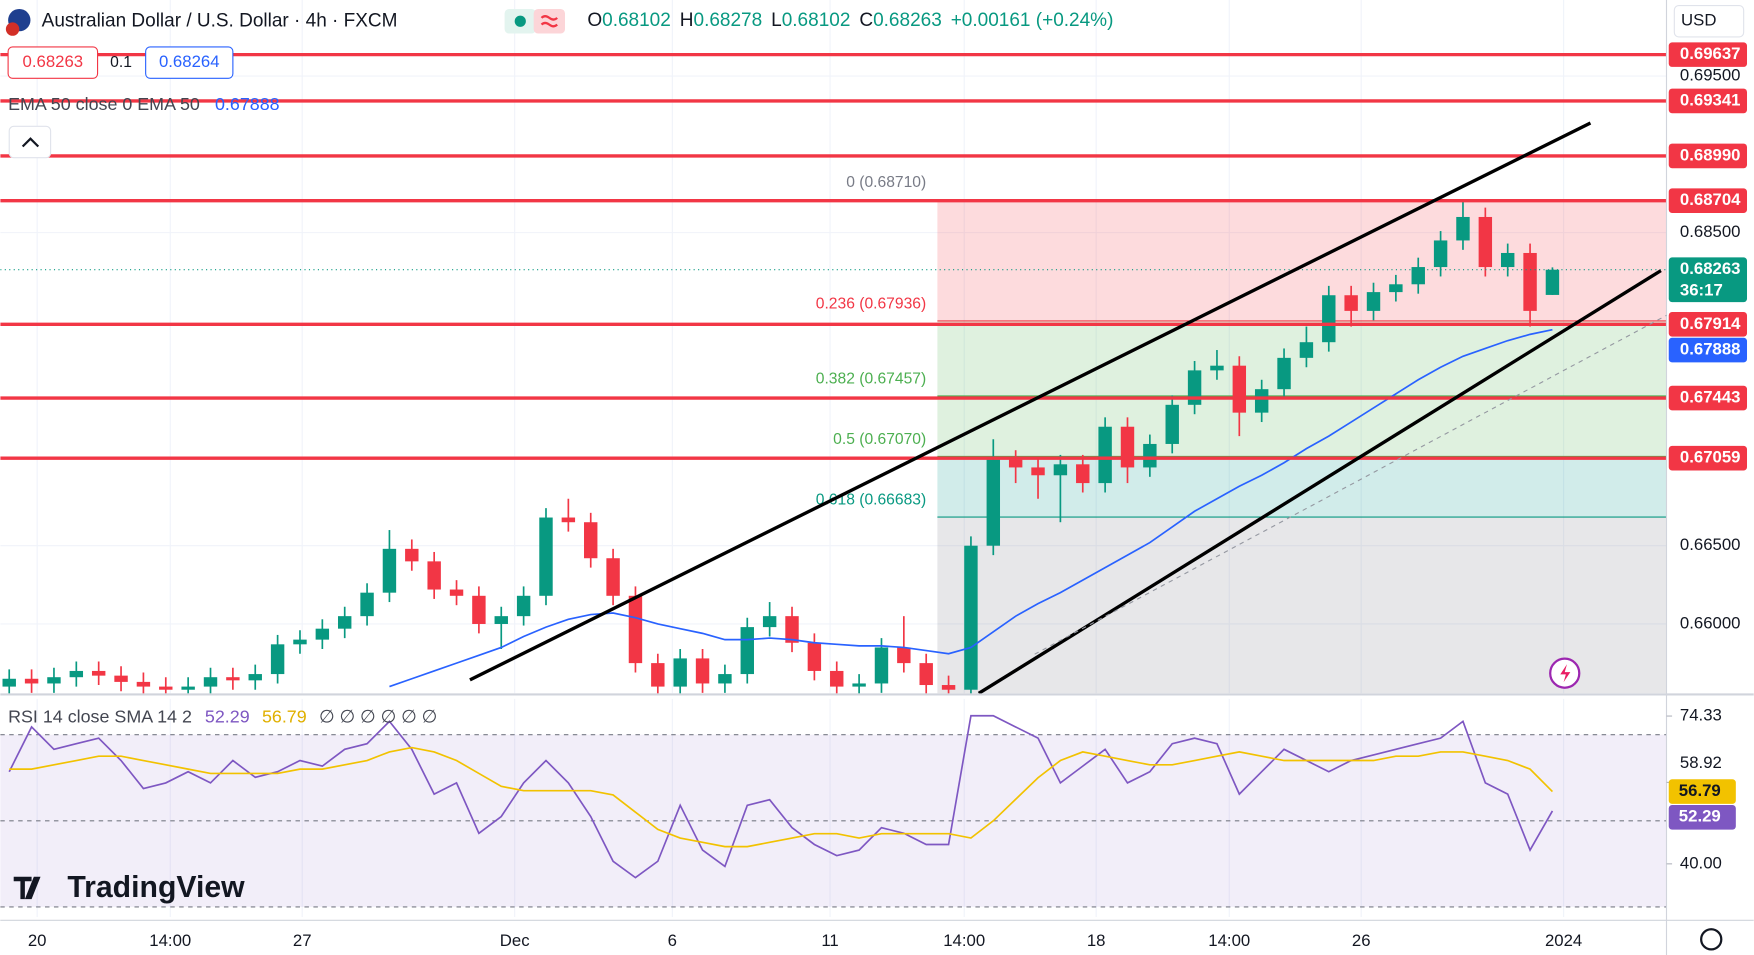  I want to click on status-dot, so click(520, 21).